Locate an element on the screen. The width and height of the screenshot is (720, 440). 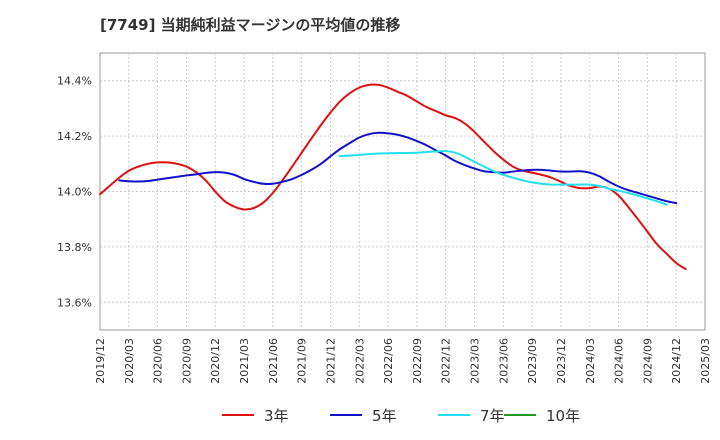
x-tick-label: 2020/06 is located at coordinates (158, 361).